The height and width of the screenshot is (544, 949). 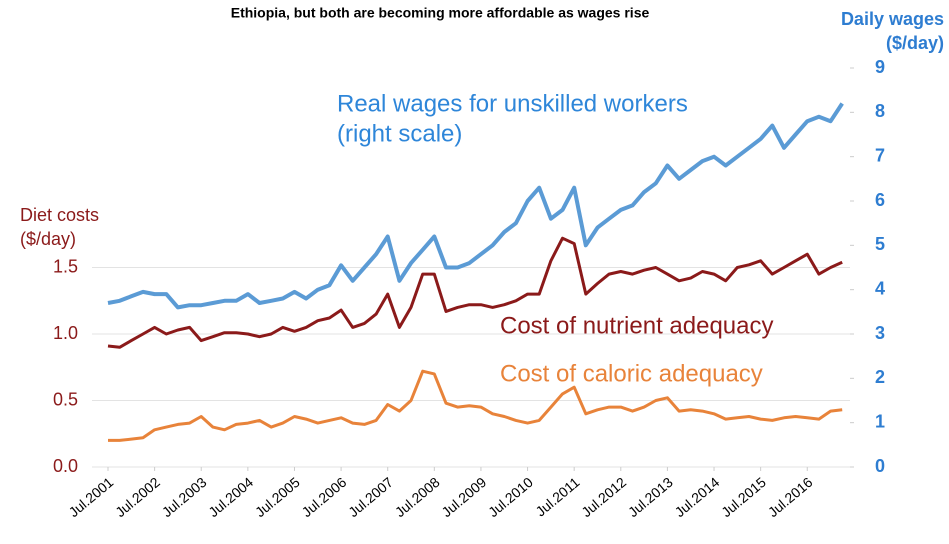 What do you see at coordinates (697, 497) in the screenshot?
I see `x-tick-label: Jul.2014` at bounding box center [697, 497].